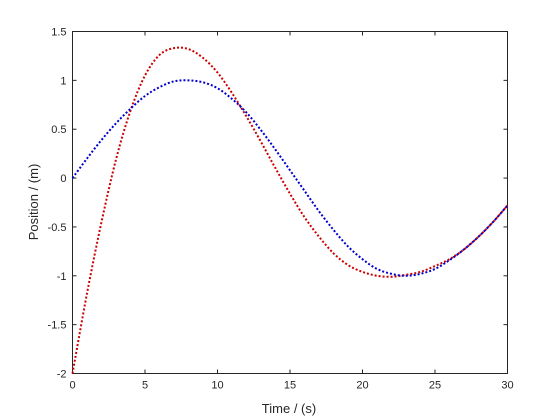 This screenshot has width=558, height=419. What do you see at coordinates (63, 81) in the screenshot?
I see `y-tick-label: 1` at bounding box center [63, 81].